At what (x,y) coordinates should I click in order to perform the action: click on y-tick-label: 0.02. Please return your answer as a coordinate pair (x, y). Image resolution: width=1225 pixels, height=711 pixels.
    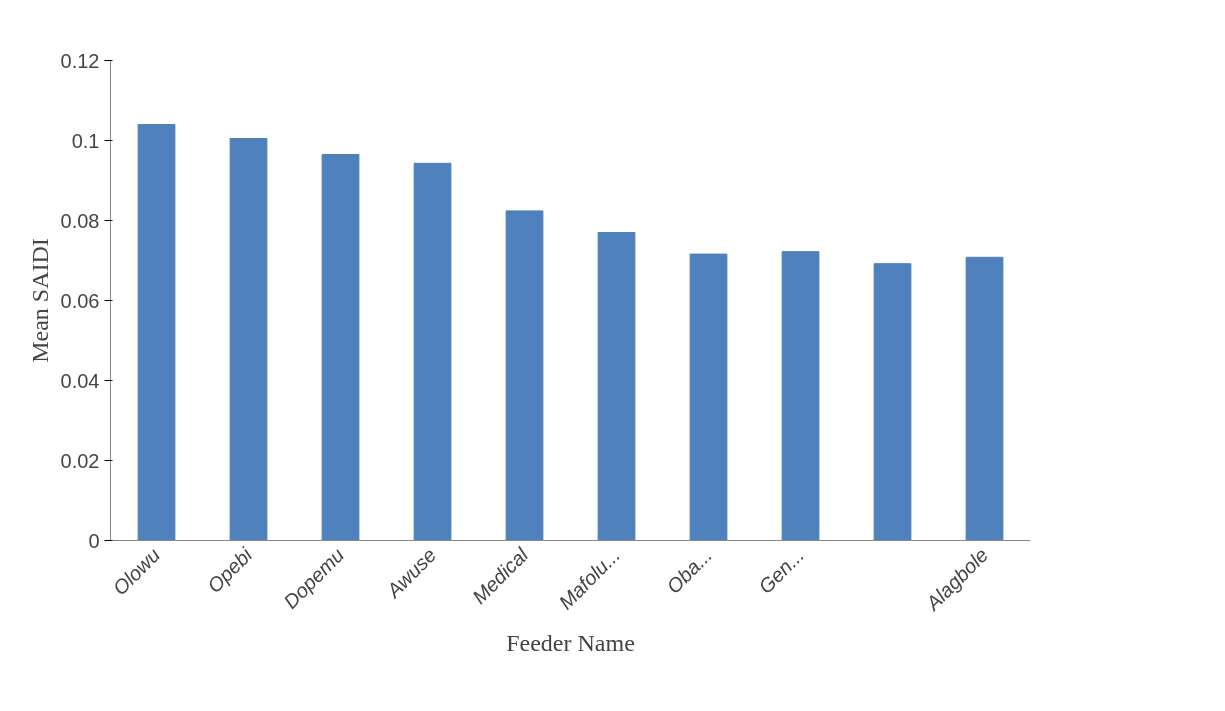
    Looking at the image, I should click on (80, 460).